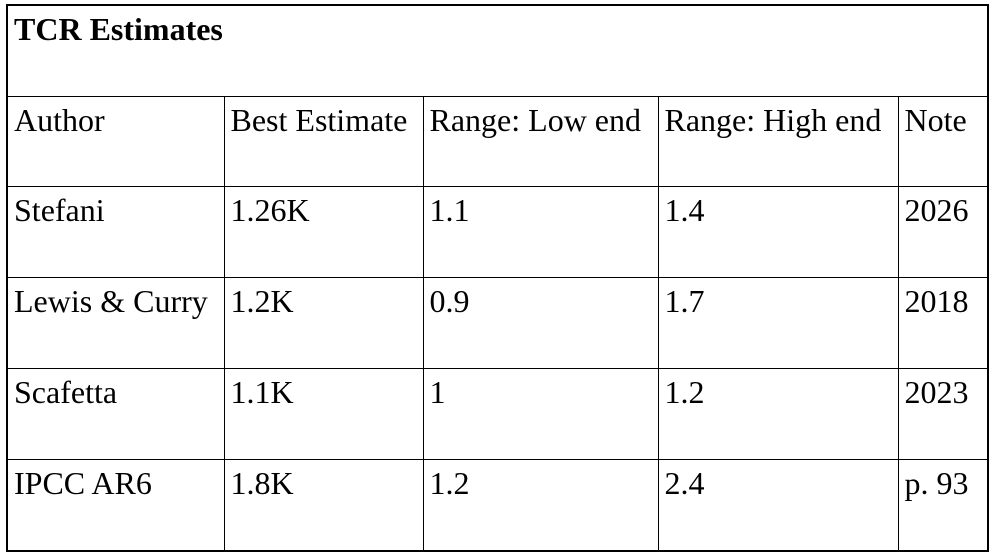  I want to click on cell-note: 2023, so click(943, 414).